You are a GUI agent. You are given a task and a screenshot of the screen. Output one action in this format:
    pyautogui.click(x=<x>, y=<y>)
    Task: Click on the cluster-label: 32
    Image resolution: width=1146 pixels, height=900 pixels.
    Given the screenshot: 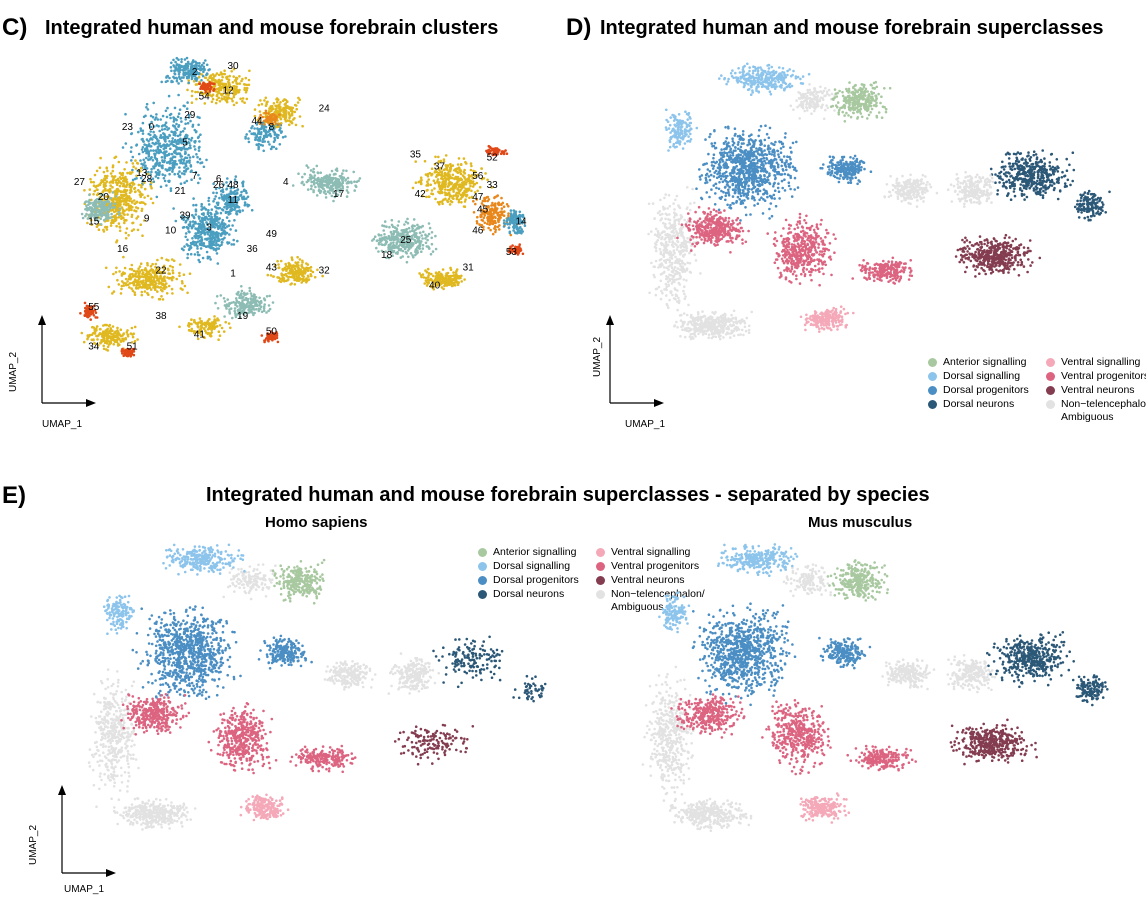 What is the action you would take?
    pyautogui.click(x=325, y=270)
    